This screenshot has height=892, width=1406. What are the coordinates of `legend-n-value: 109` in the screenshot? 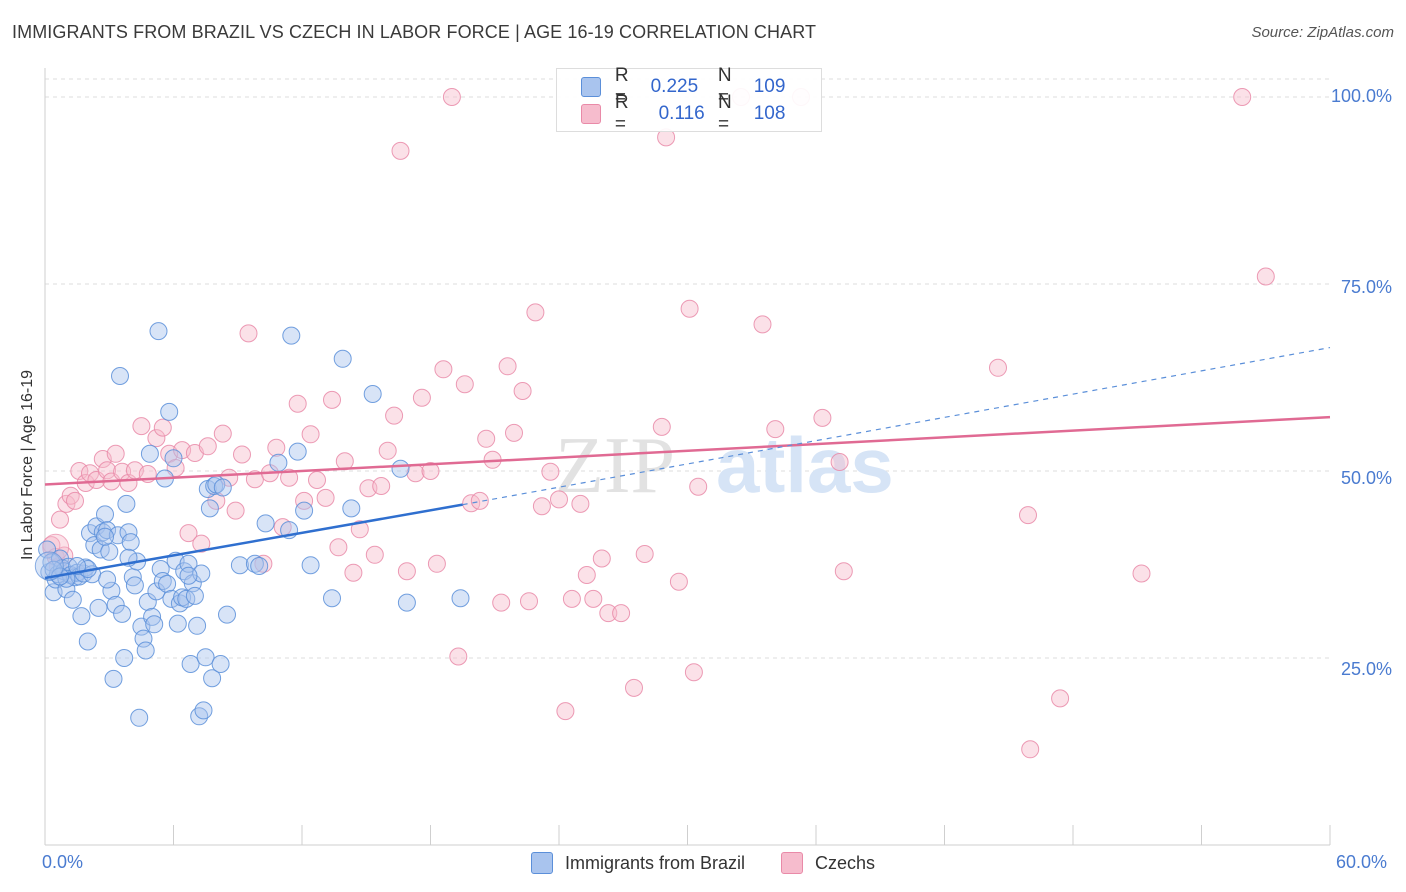 It's located at (769, 86).